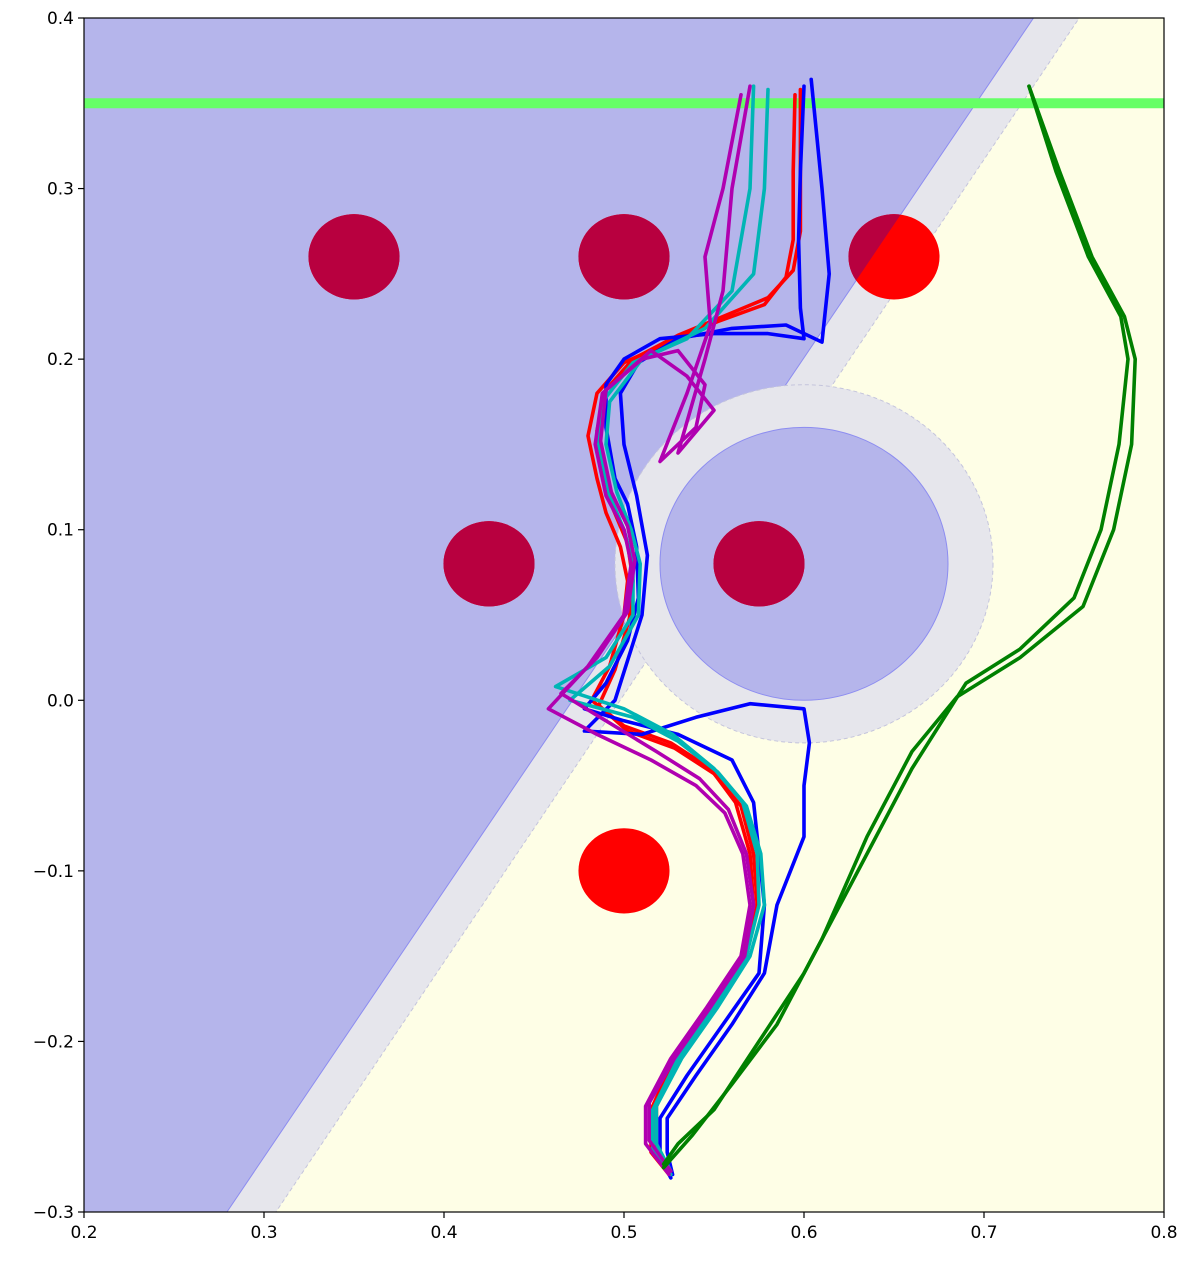  What do you see at coordinates (53, 872) in the screenshot?
I see `y-tick-label-2: −0.1` at bounding box center [53, 872].